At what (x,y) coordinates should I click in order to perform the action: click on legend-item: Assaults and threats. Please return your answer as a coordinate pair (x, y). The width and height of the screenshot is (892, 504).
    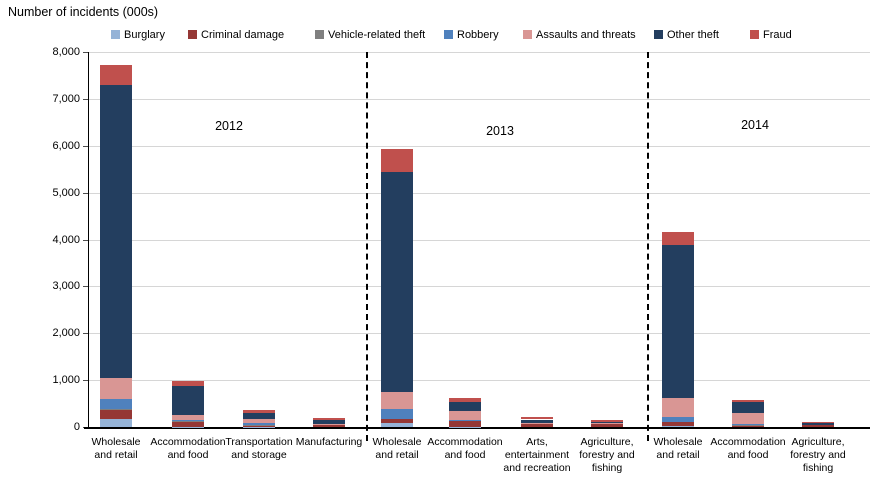
    Looking at the image, I should click on (579, 33).